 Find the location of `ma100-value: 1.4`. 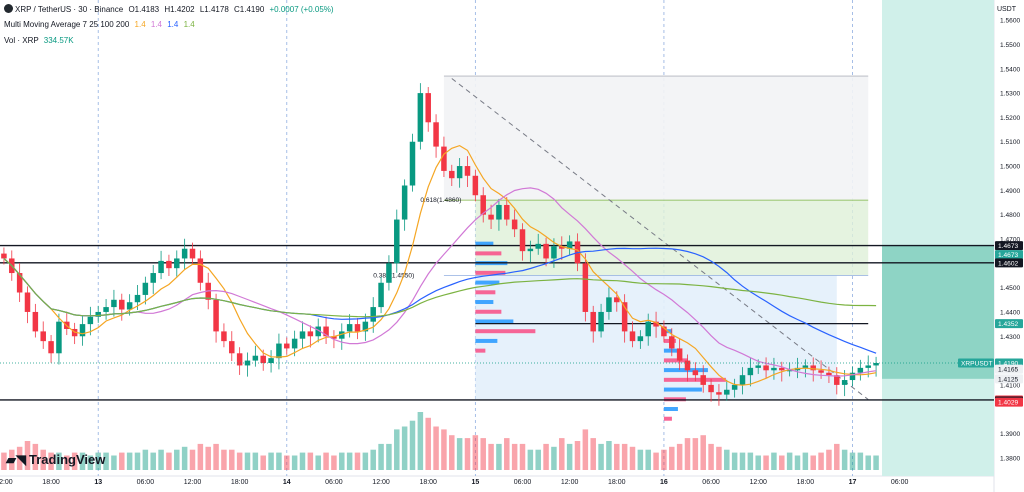

ma100-value: 1.4 is located at coordinates (173, 24).